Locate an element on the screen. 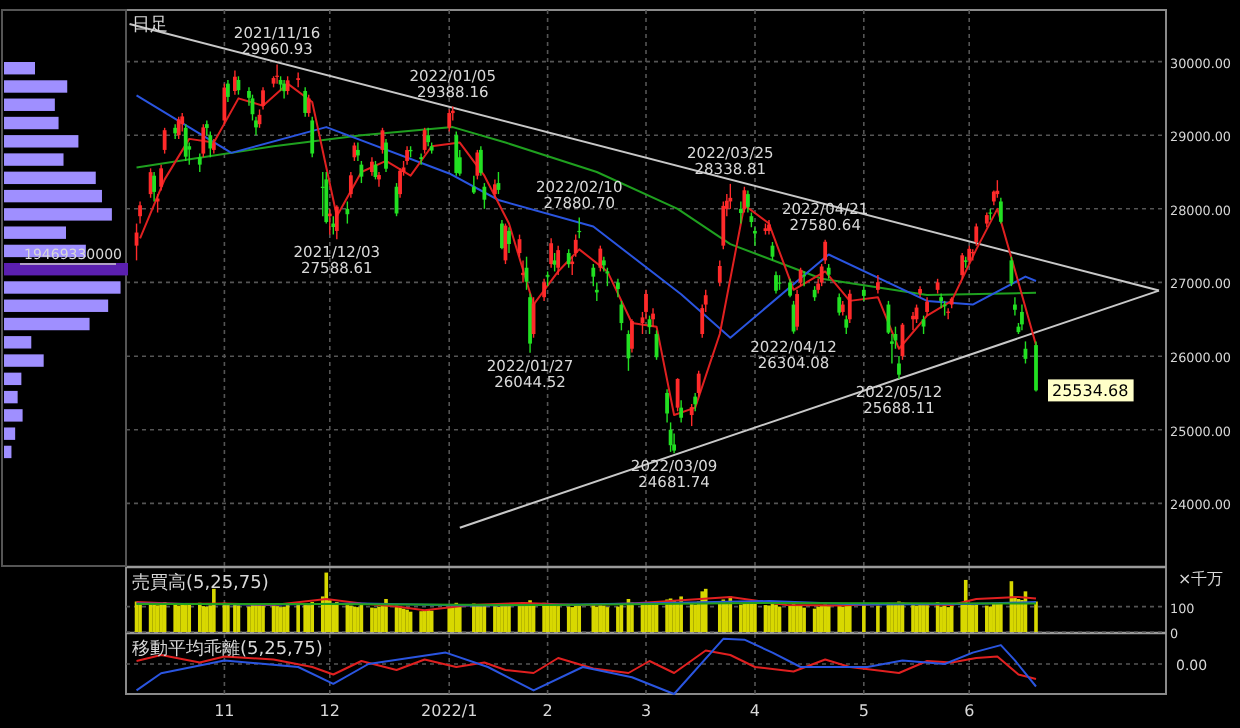 Image resolution: width=1240 pixels, height=728 pixels. x-tick-label: 3 is located at coordinates (646, 711).